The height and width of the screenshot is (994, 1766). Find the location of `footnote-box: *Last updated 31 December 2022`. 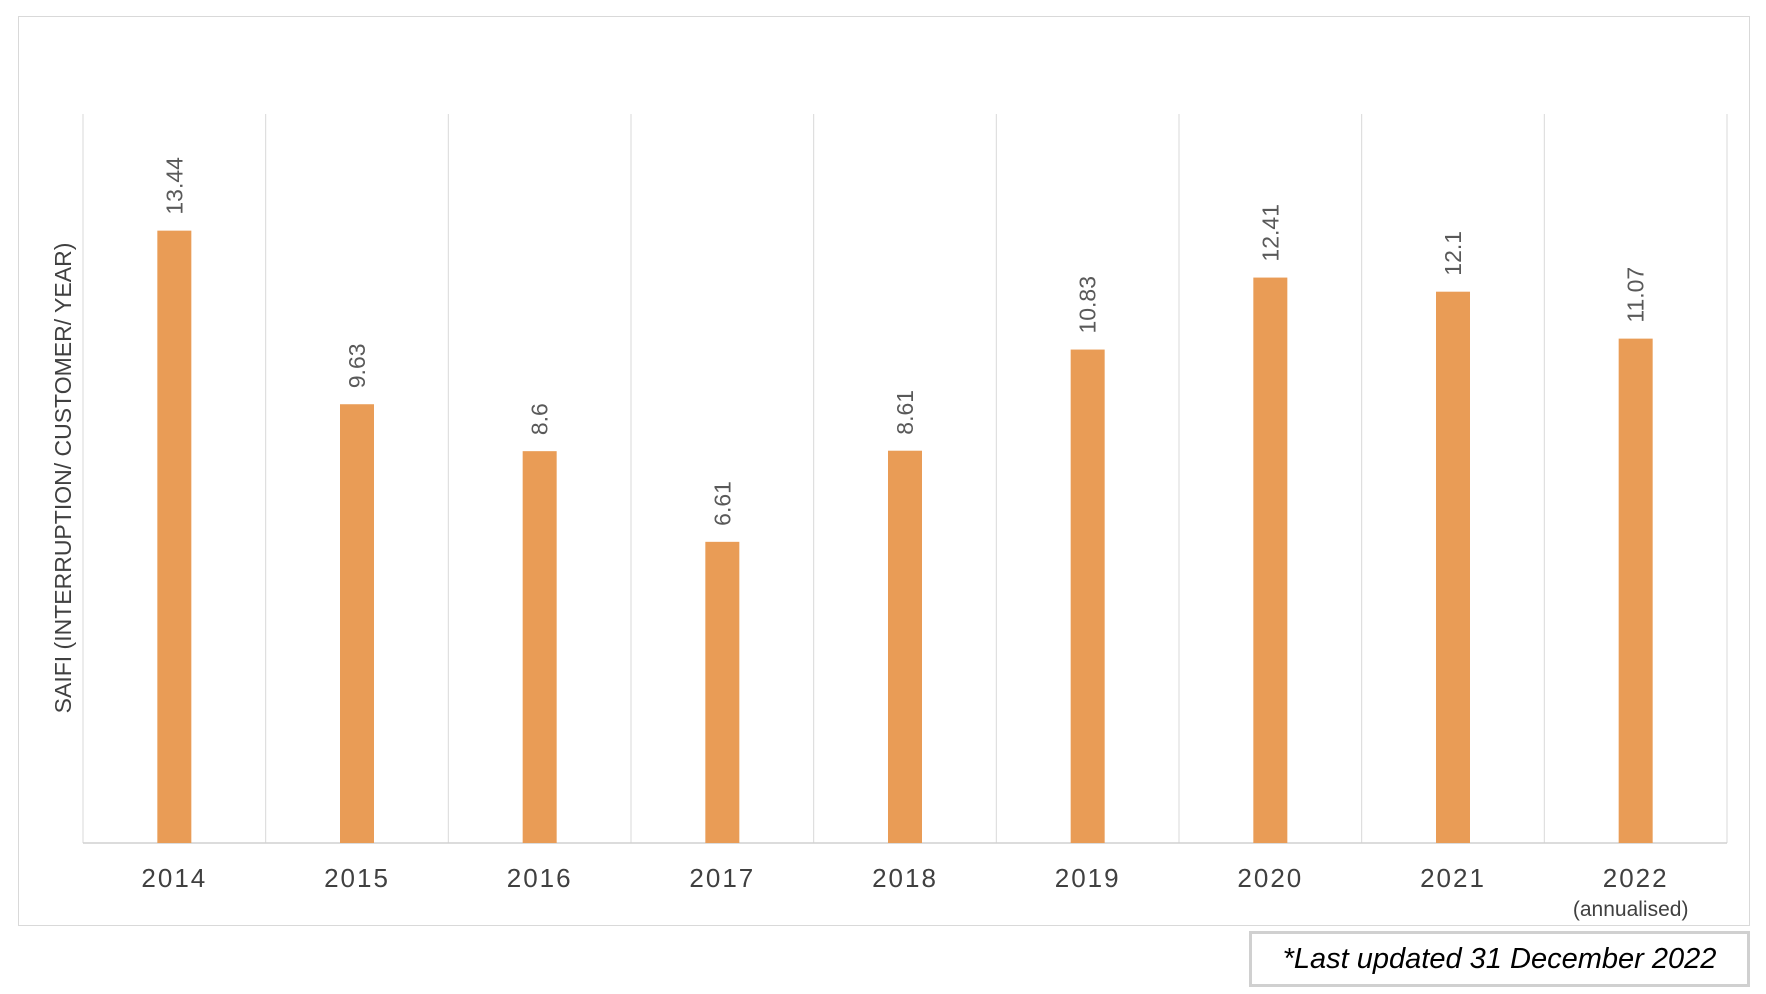

footnote-box: *Last updated 31 December 2022 is located at coordinates (1499, 959).